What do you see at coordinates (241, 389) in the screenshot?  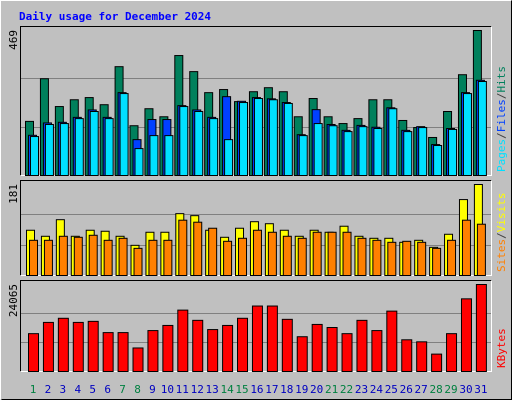 I see `x-tick-label: 15` at bounding box center [241, 389].